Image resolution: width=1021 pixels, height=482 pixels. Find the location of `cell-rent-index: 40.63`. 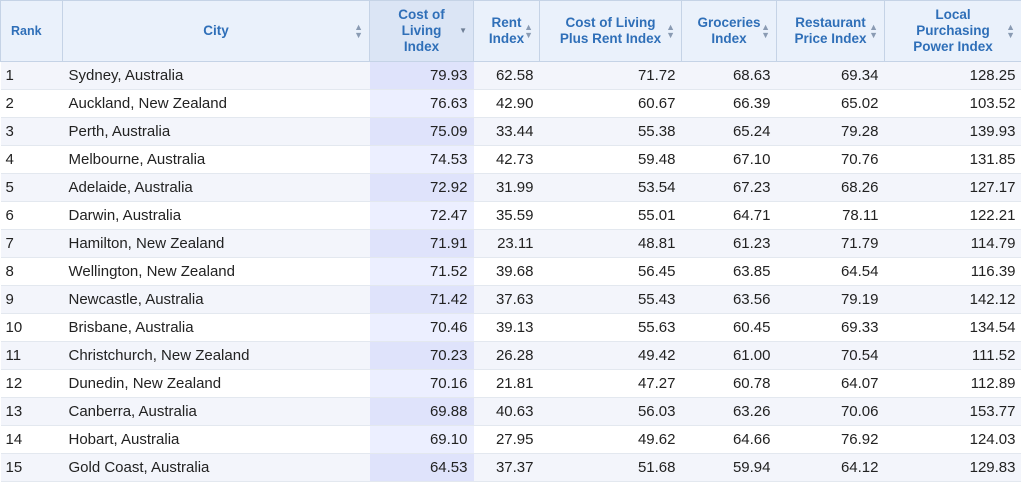

cell-rent-index: 40.63 is located at coordinates (507, 412).